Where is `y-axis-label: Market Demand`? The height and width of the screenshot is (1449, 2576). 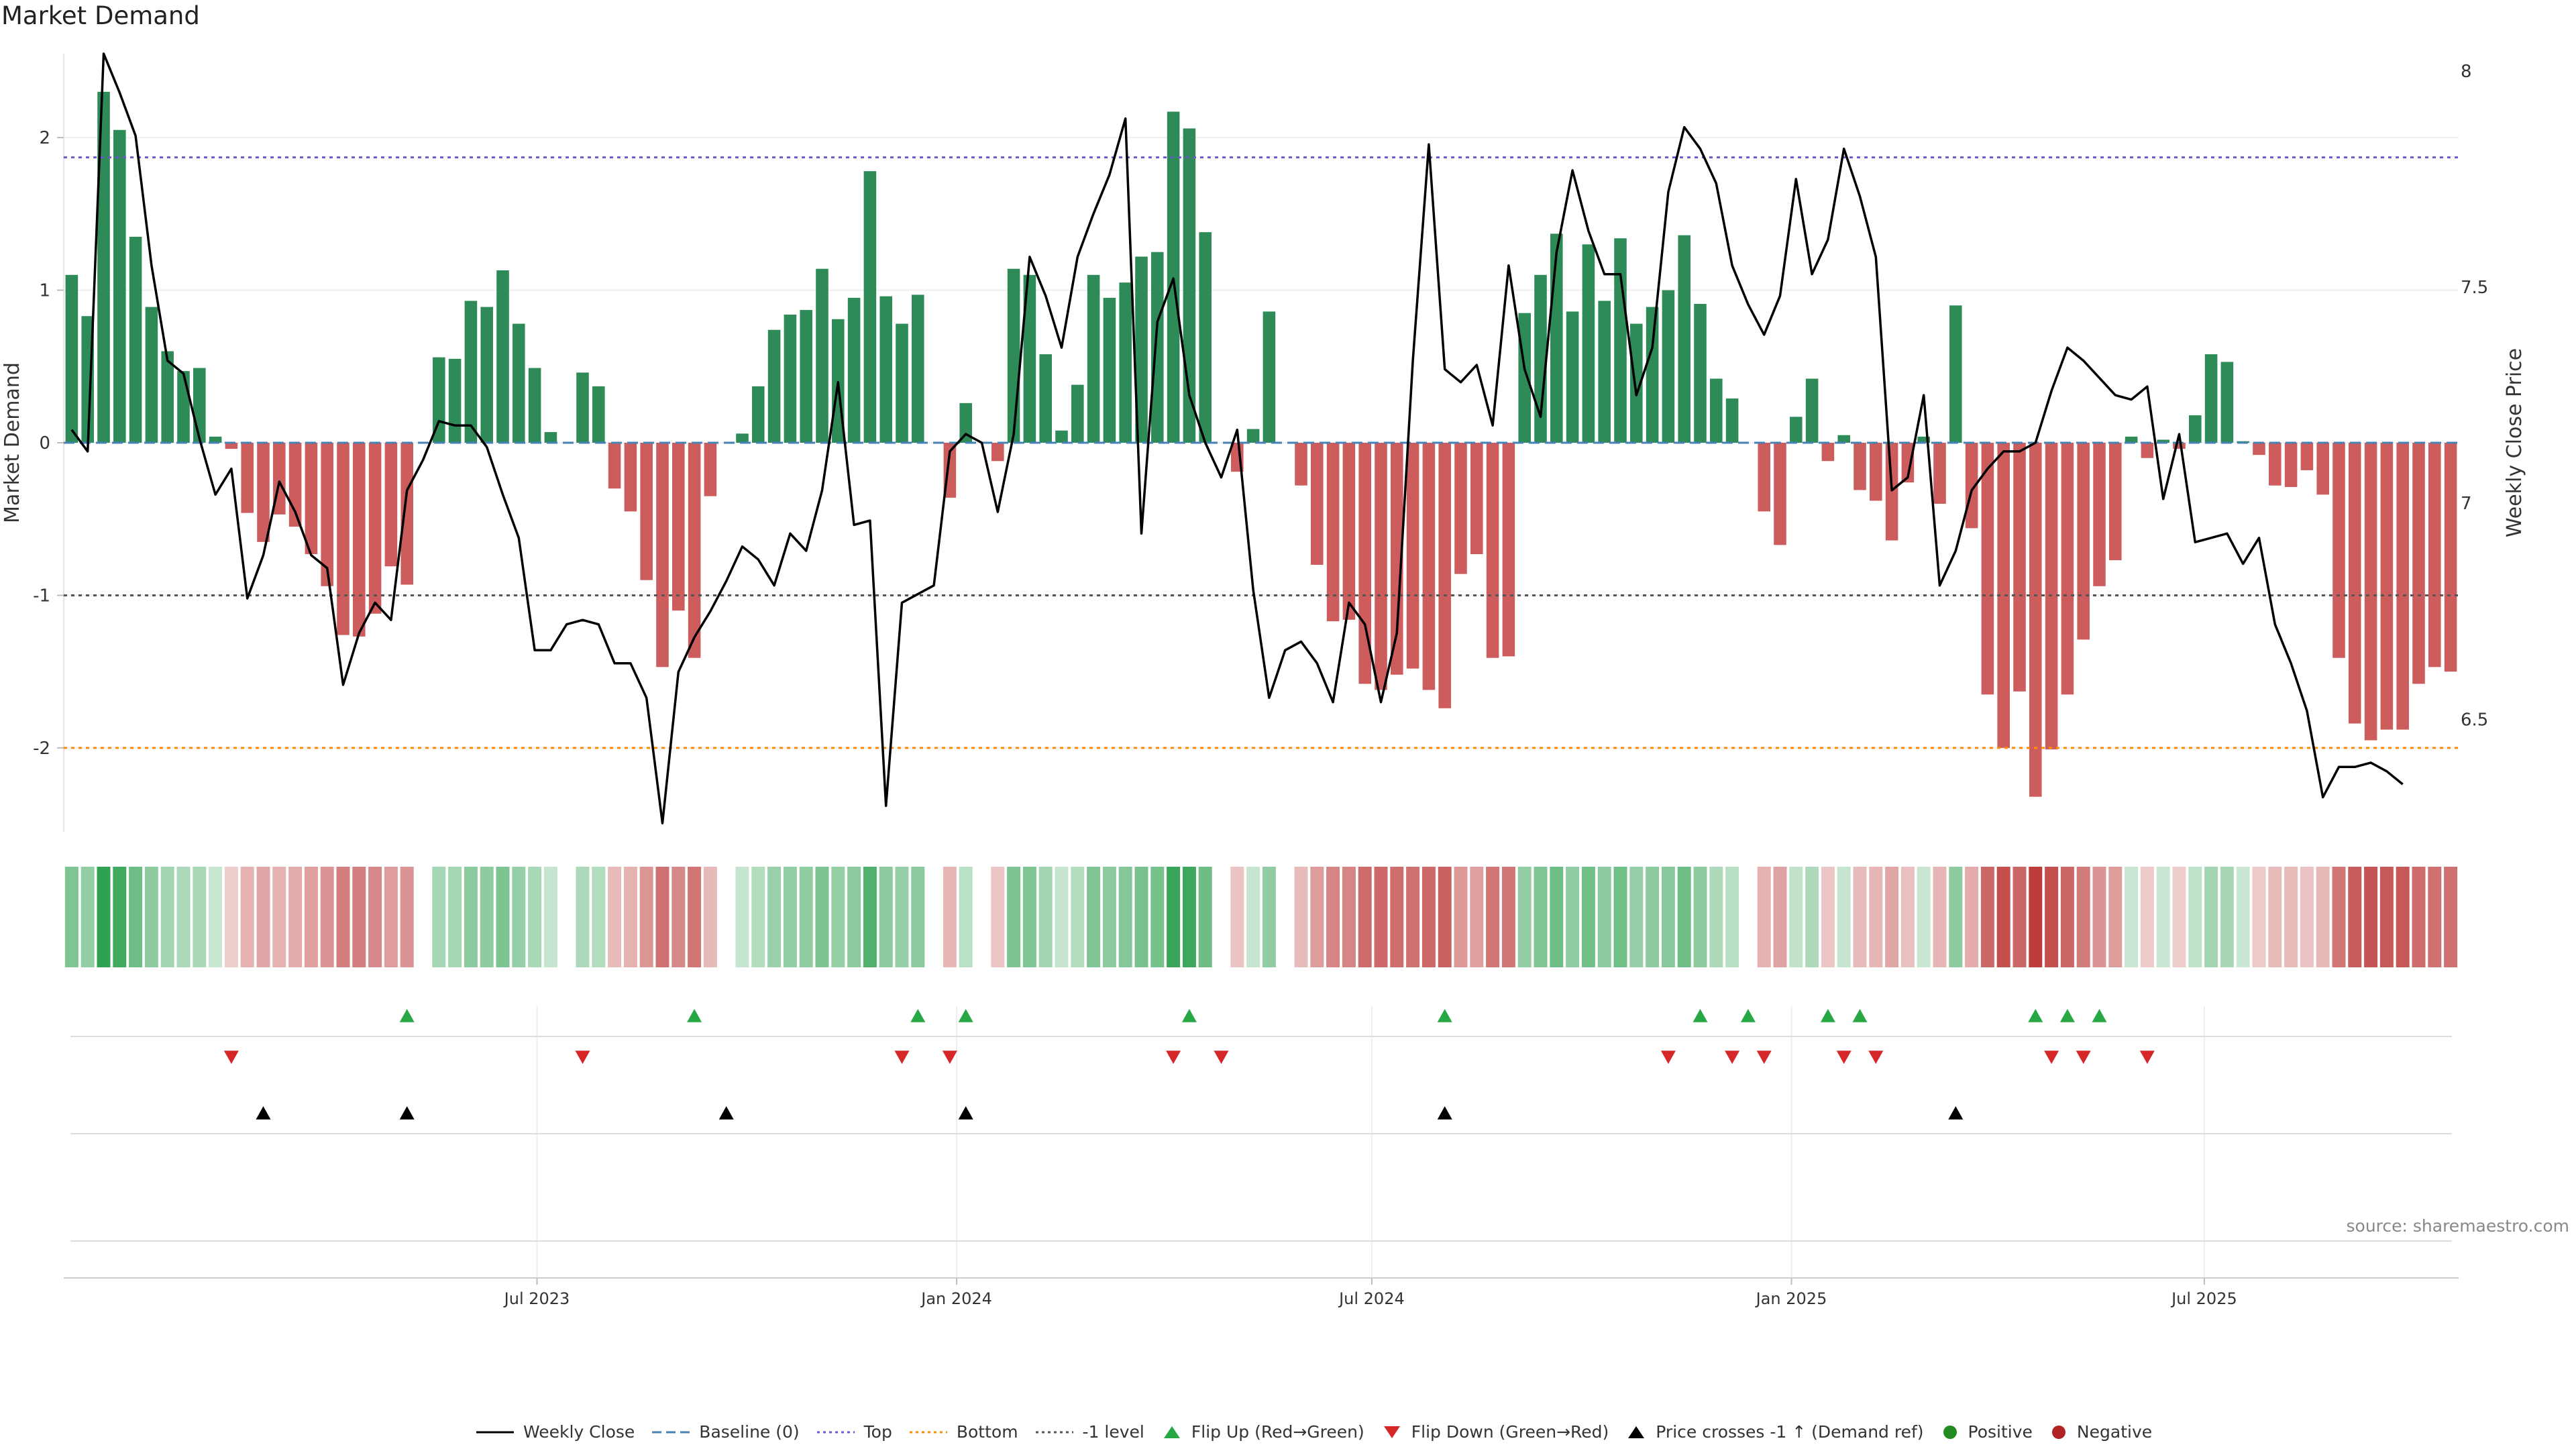 y-axis-label: Market Demand is located at coordinates (12, 442).